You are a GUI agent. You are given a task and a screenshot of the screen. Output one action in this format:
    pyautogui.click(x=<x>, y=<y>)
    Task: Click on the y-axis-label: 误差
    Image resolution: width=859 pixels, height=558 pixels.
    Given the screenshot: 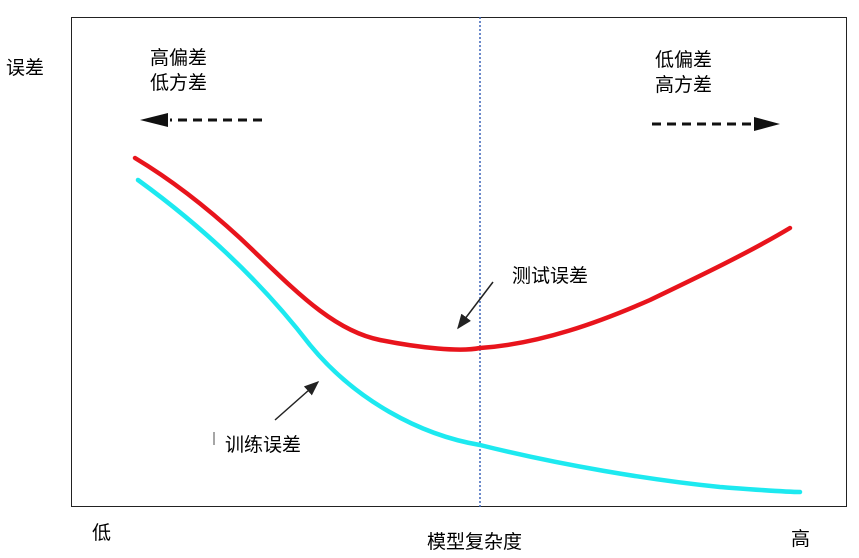 What is the action you would take?
    pyautogui.click(x=25, y=68)
    